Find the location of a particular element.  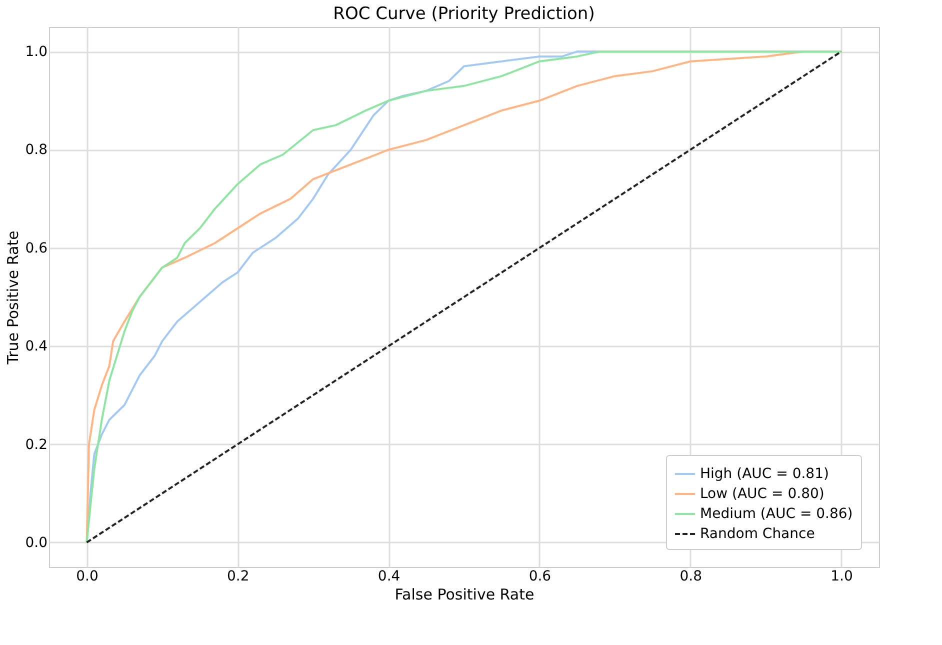

y-tick-label: 0.6 is located at coordinates (36, 248).